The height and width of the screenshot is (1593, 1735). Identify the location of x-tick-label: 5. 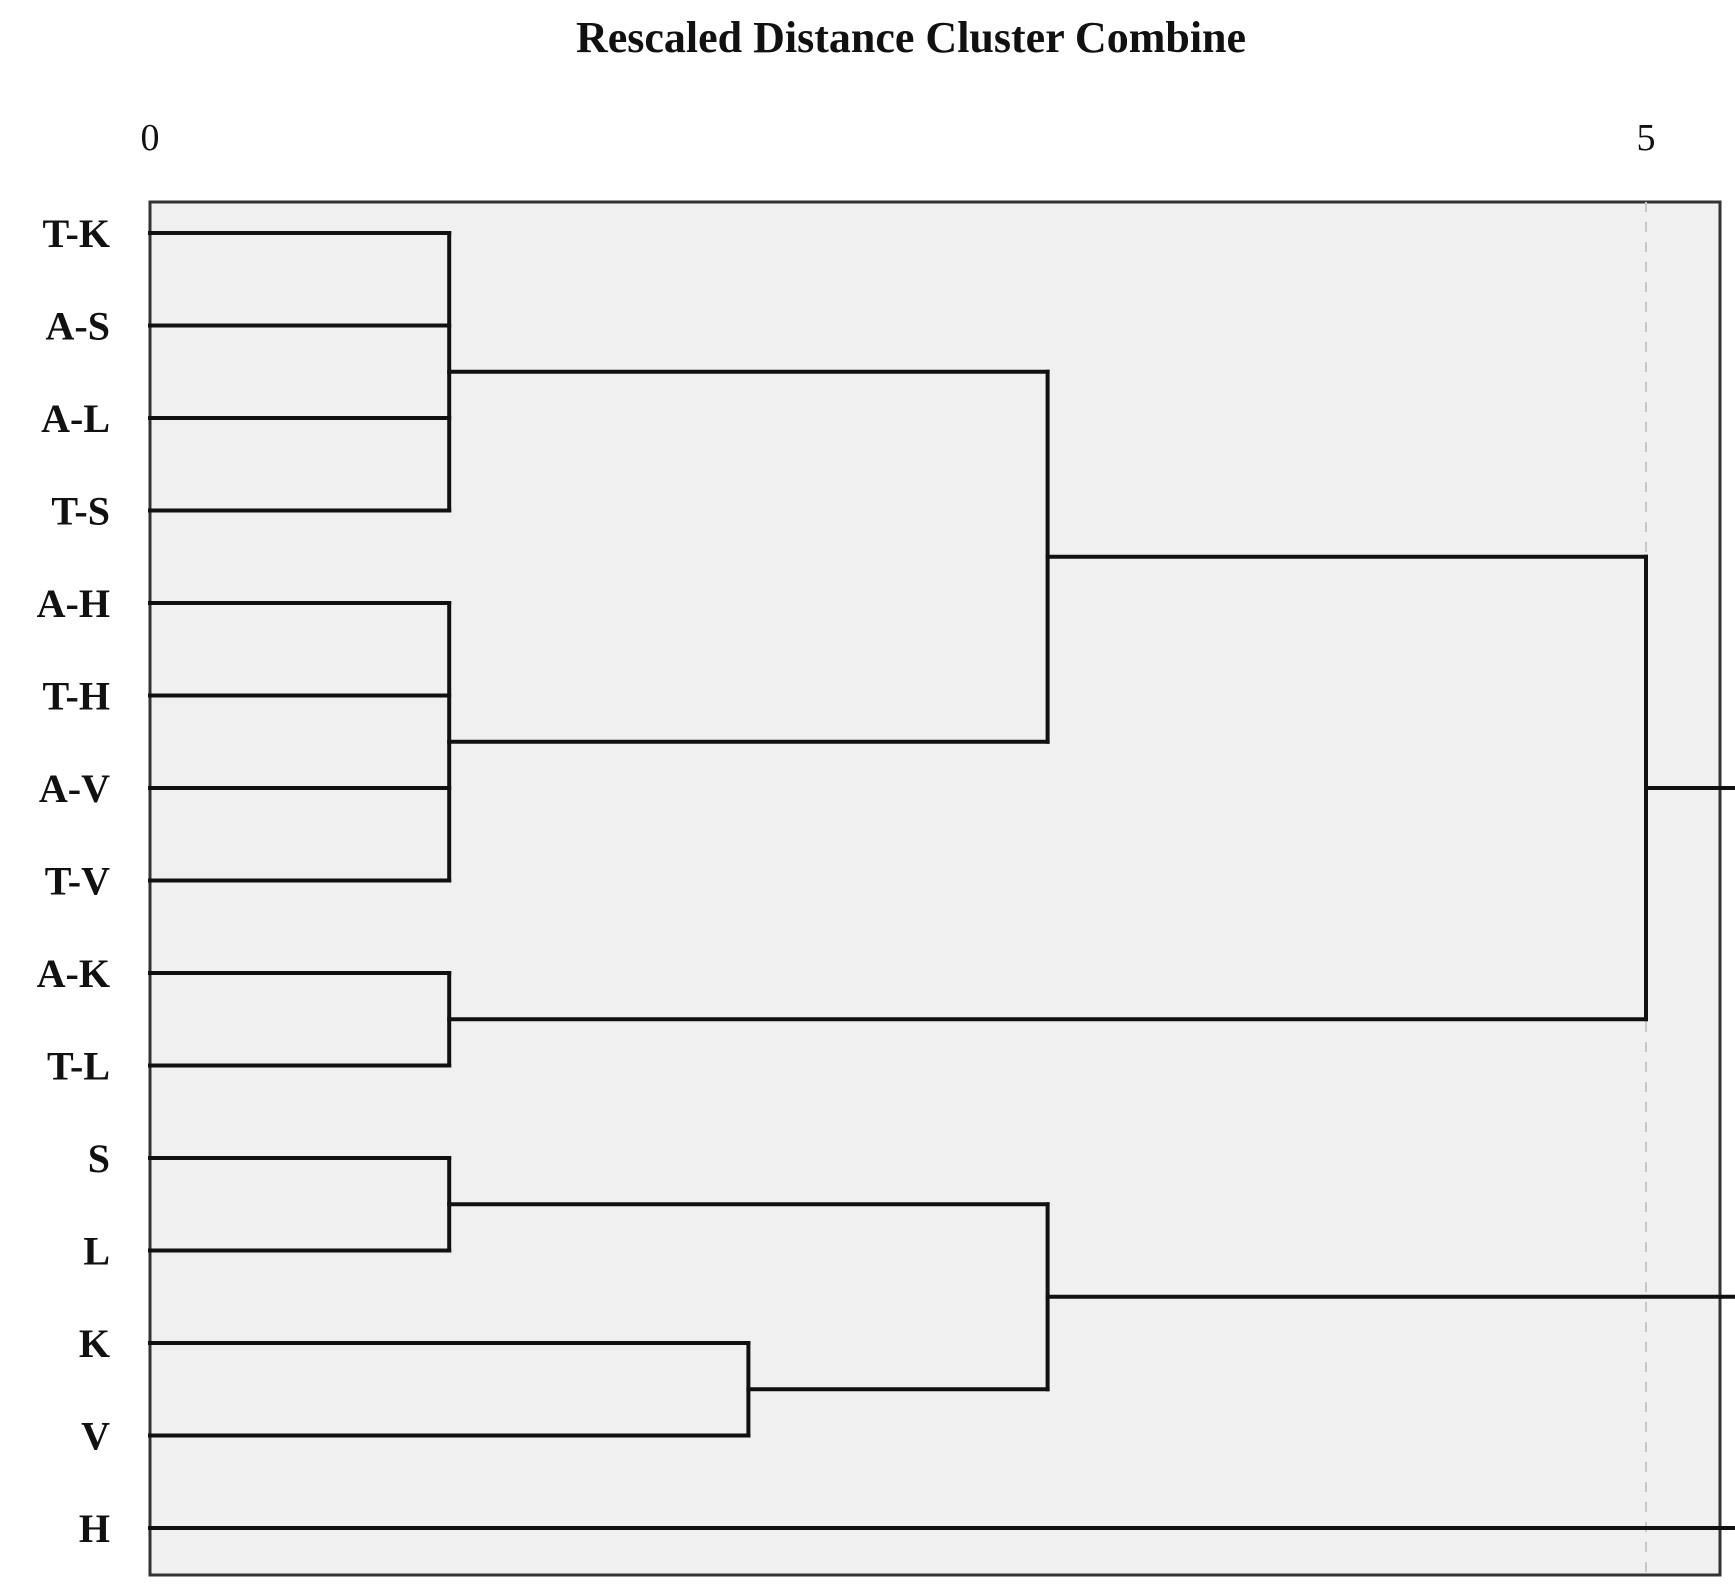
(1646, 138).